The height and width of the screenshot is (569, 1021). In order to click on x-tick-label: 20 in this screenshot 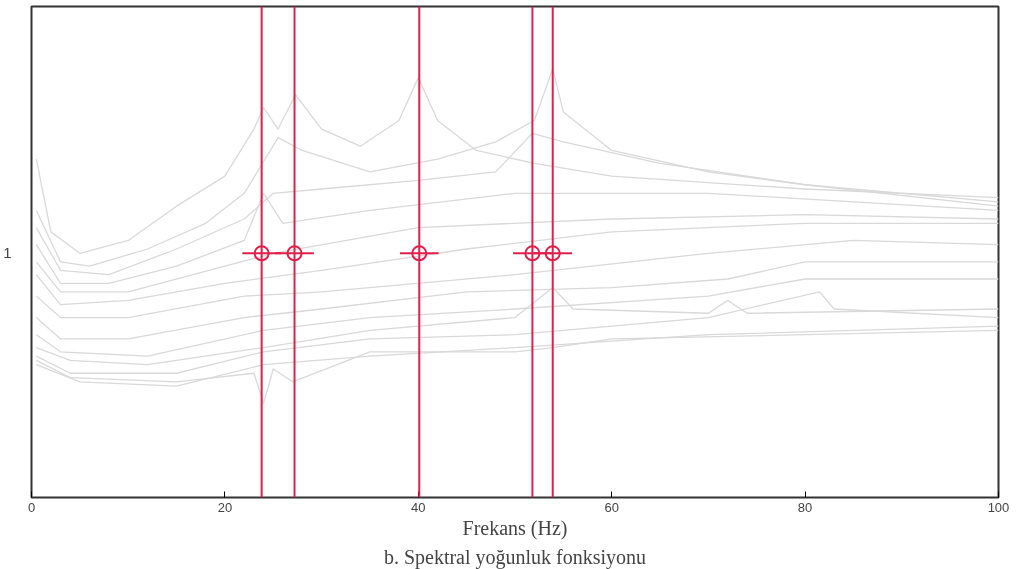, I will do `click(225, 507)`.